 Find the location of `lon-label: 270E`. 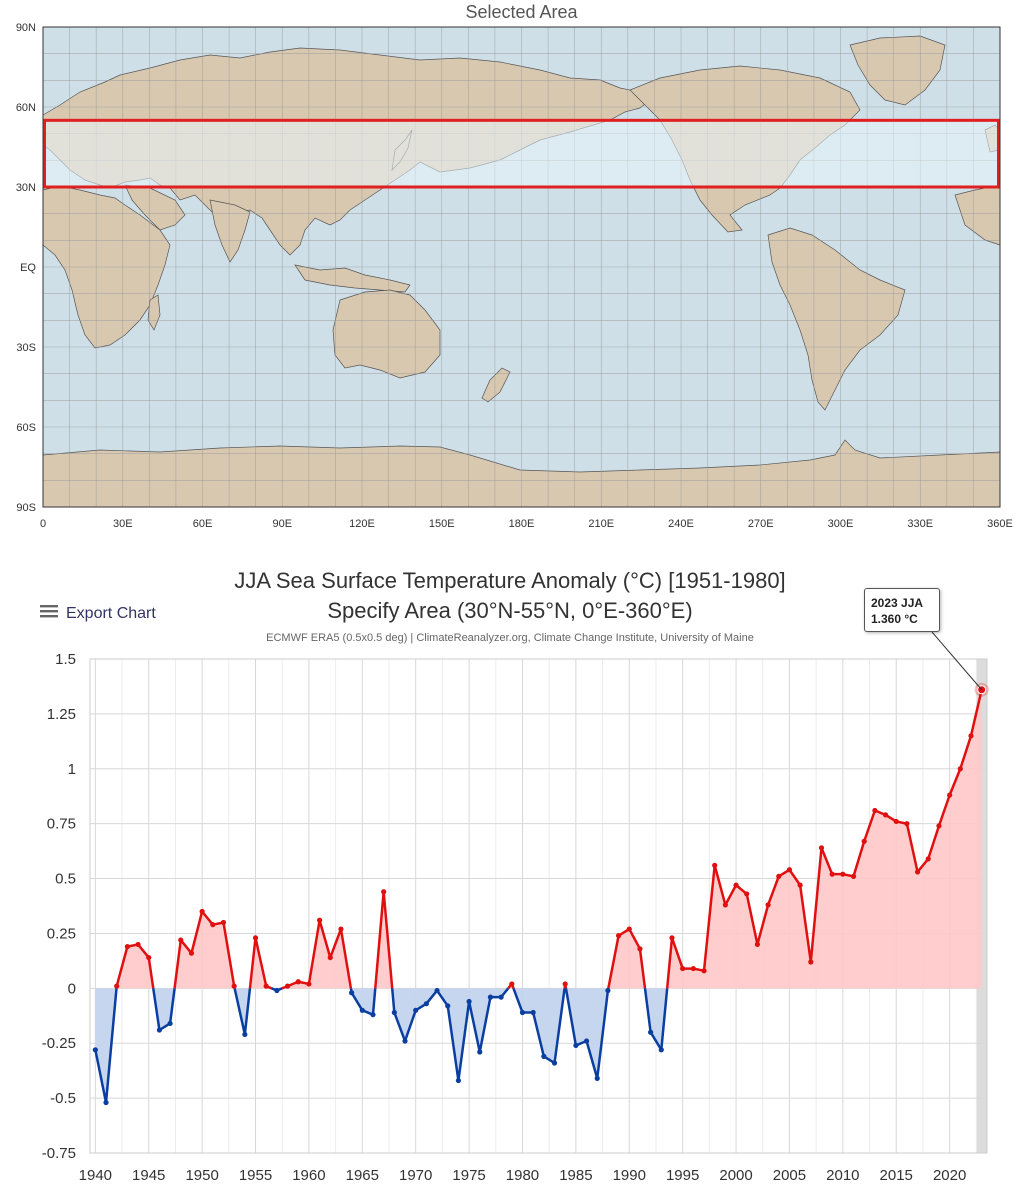

lon-label: 270E is located at coordinates (761, 524).